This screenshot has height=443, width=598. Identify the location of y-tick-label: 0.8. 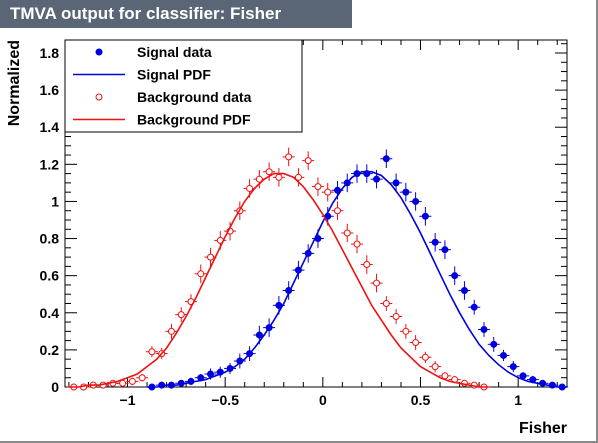
(50, 239).